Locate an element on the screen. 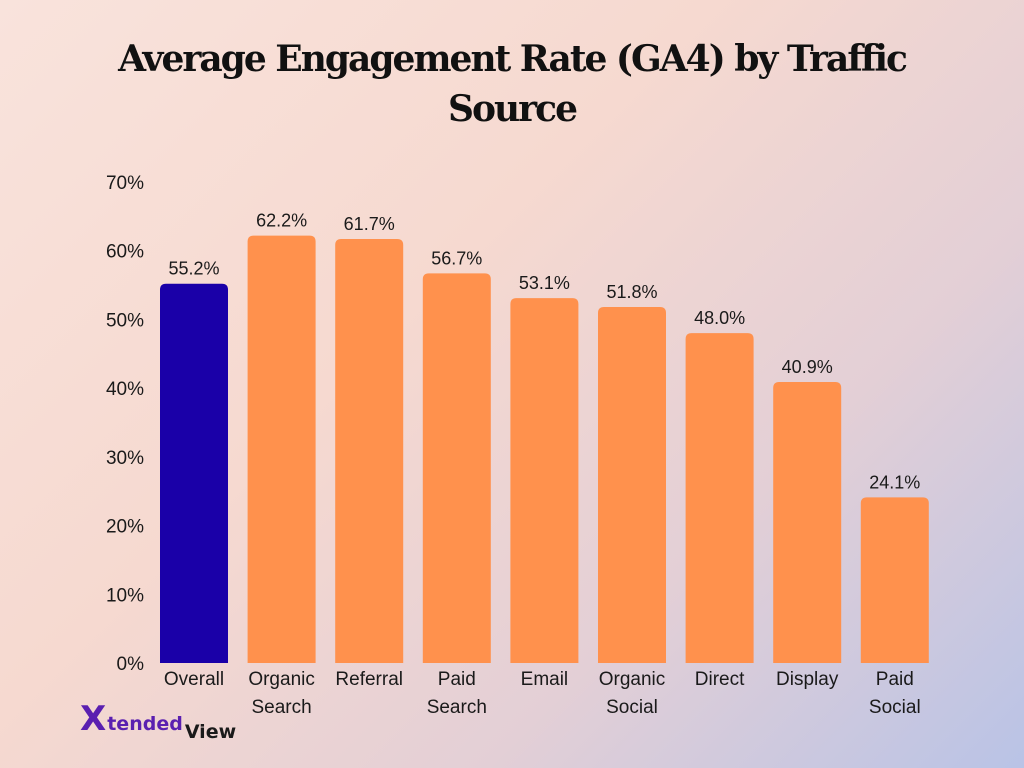 The height and width of the screenshot is (768, 1024). data-label: 48.0% is located at coordinates (719, 318).